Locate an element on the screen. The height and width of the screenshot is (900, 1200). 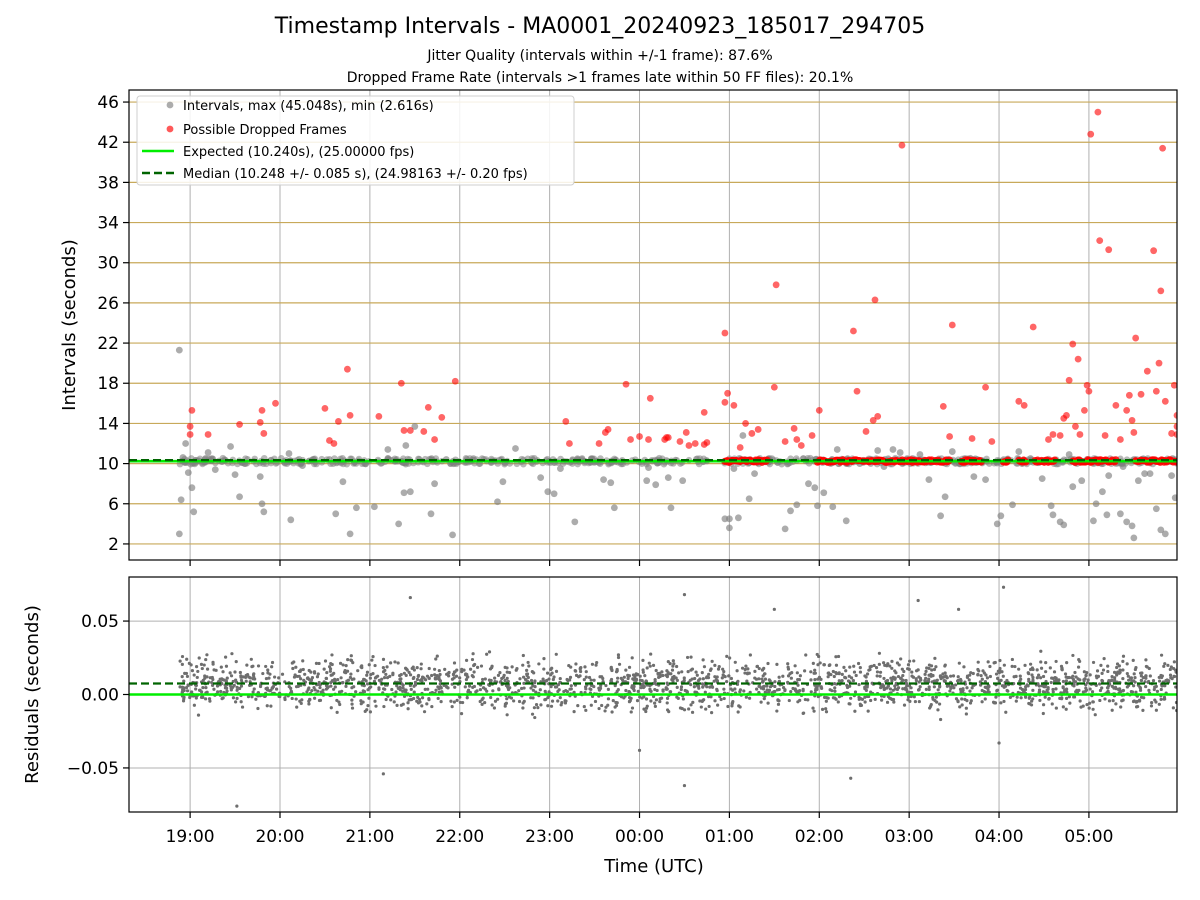
residual-outlier-point is located at coordinates (774, 609).